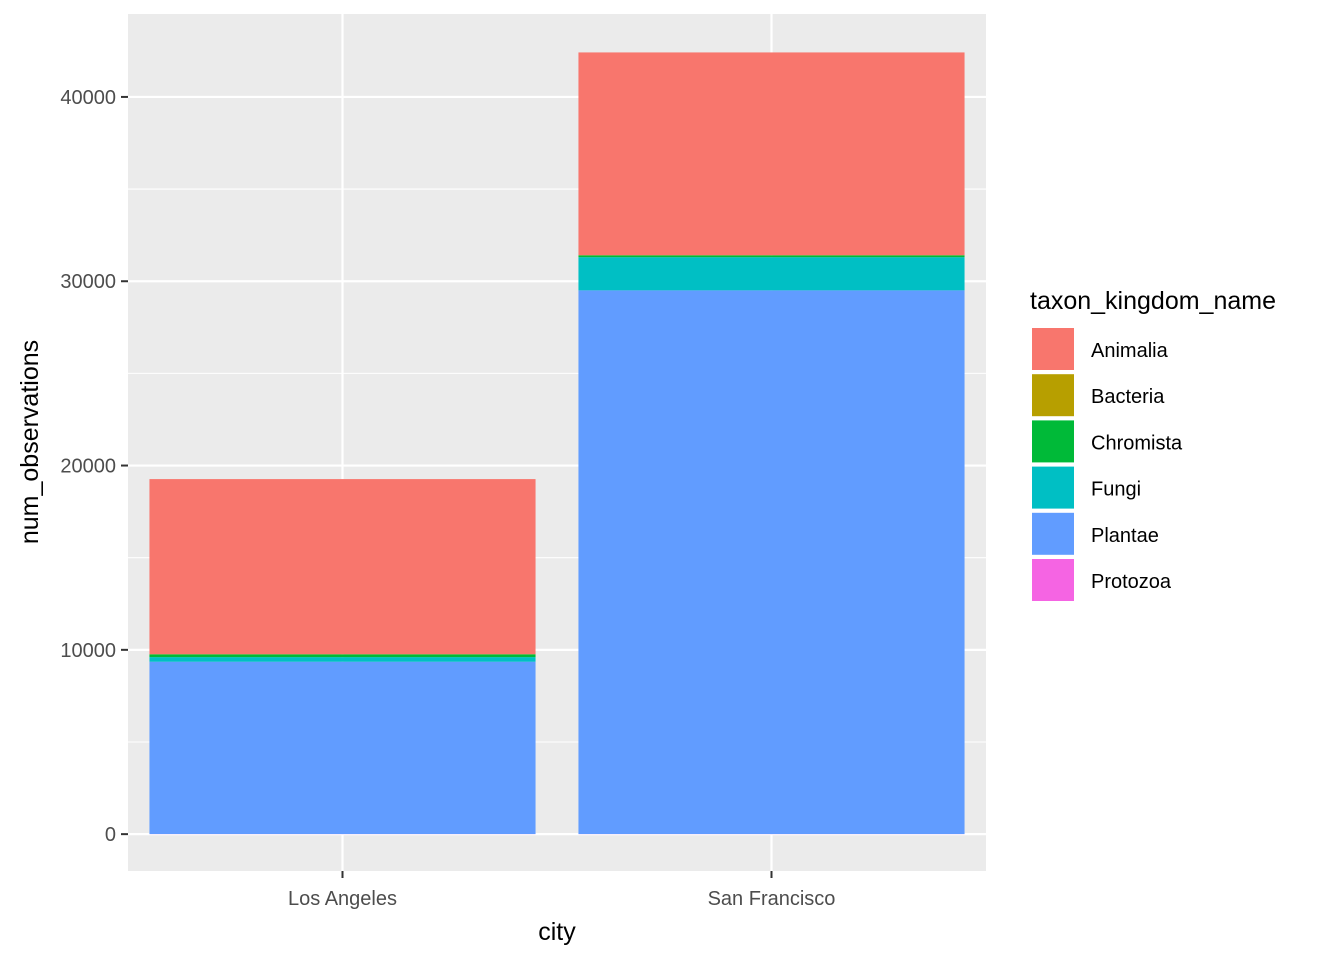 The width and height of the screenshot is (1344, 960). Describe the element at coordinates (561, 890) in the screenshot. I see `x-axis: Los Angeles San Francisco` at that location.